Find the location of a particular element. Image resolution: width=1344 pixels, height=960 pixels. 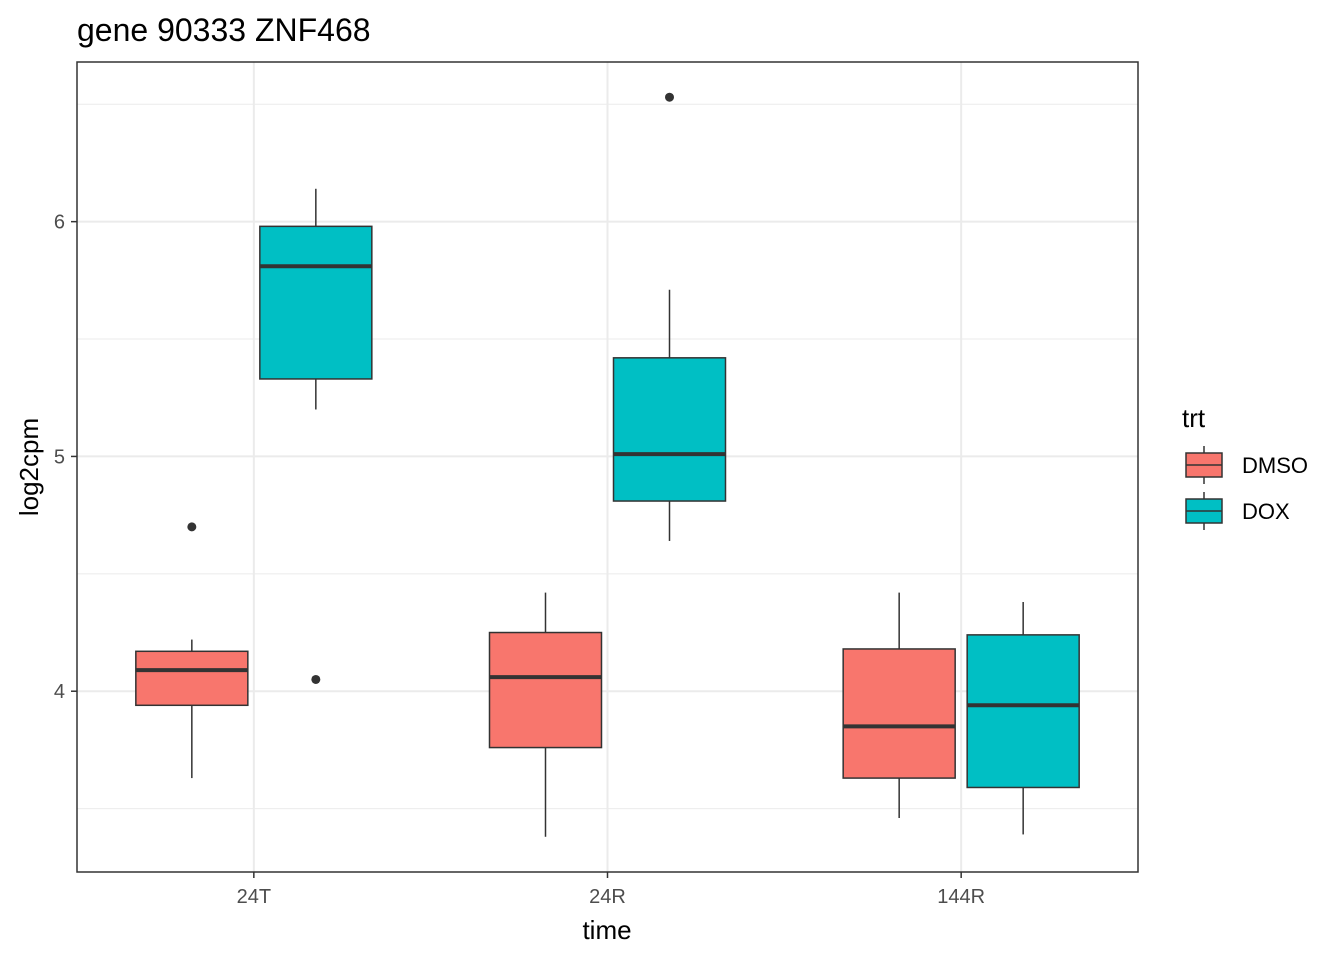

legend-item-dmso: DMSO is located at coordinates (1246, 465).